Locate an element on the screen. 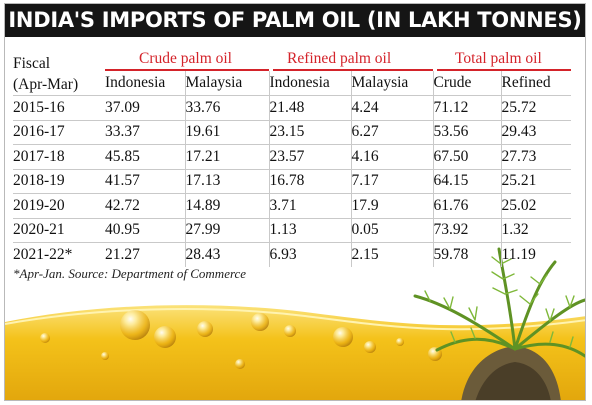  subheader-total-refined: Refined is located at coordinates (536, 83).